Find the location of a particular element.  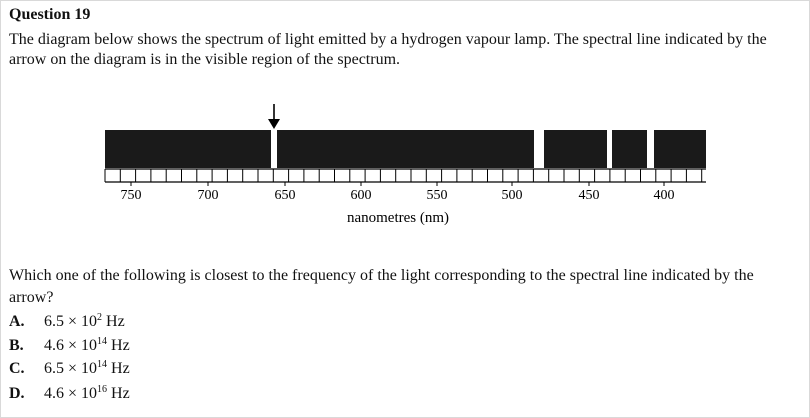

option-text: 6.5 × 102 Hz is located at coordinates (84, 321).